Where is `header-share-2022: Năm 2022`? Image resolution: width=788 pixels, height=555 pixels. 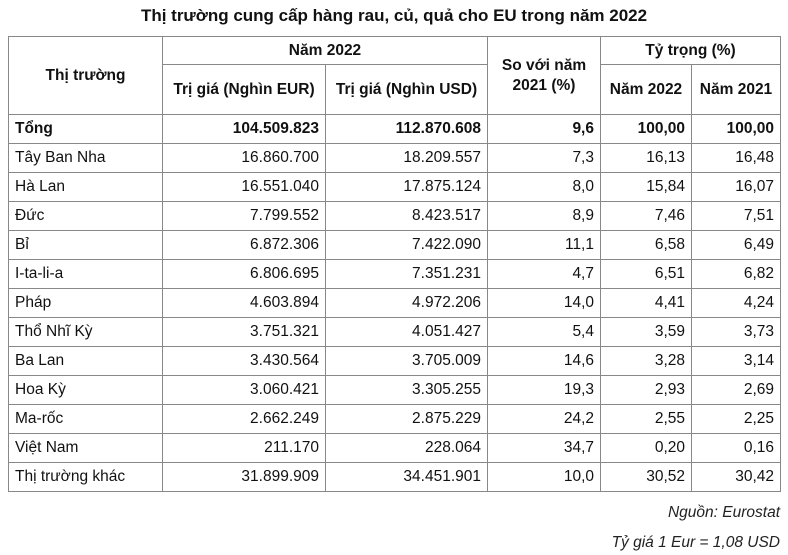
header-share-2022: Năm 2022 is located at coordinates (646, 89).